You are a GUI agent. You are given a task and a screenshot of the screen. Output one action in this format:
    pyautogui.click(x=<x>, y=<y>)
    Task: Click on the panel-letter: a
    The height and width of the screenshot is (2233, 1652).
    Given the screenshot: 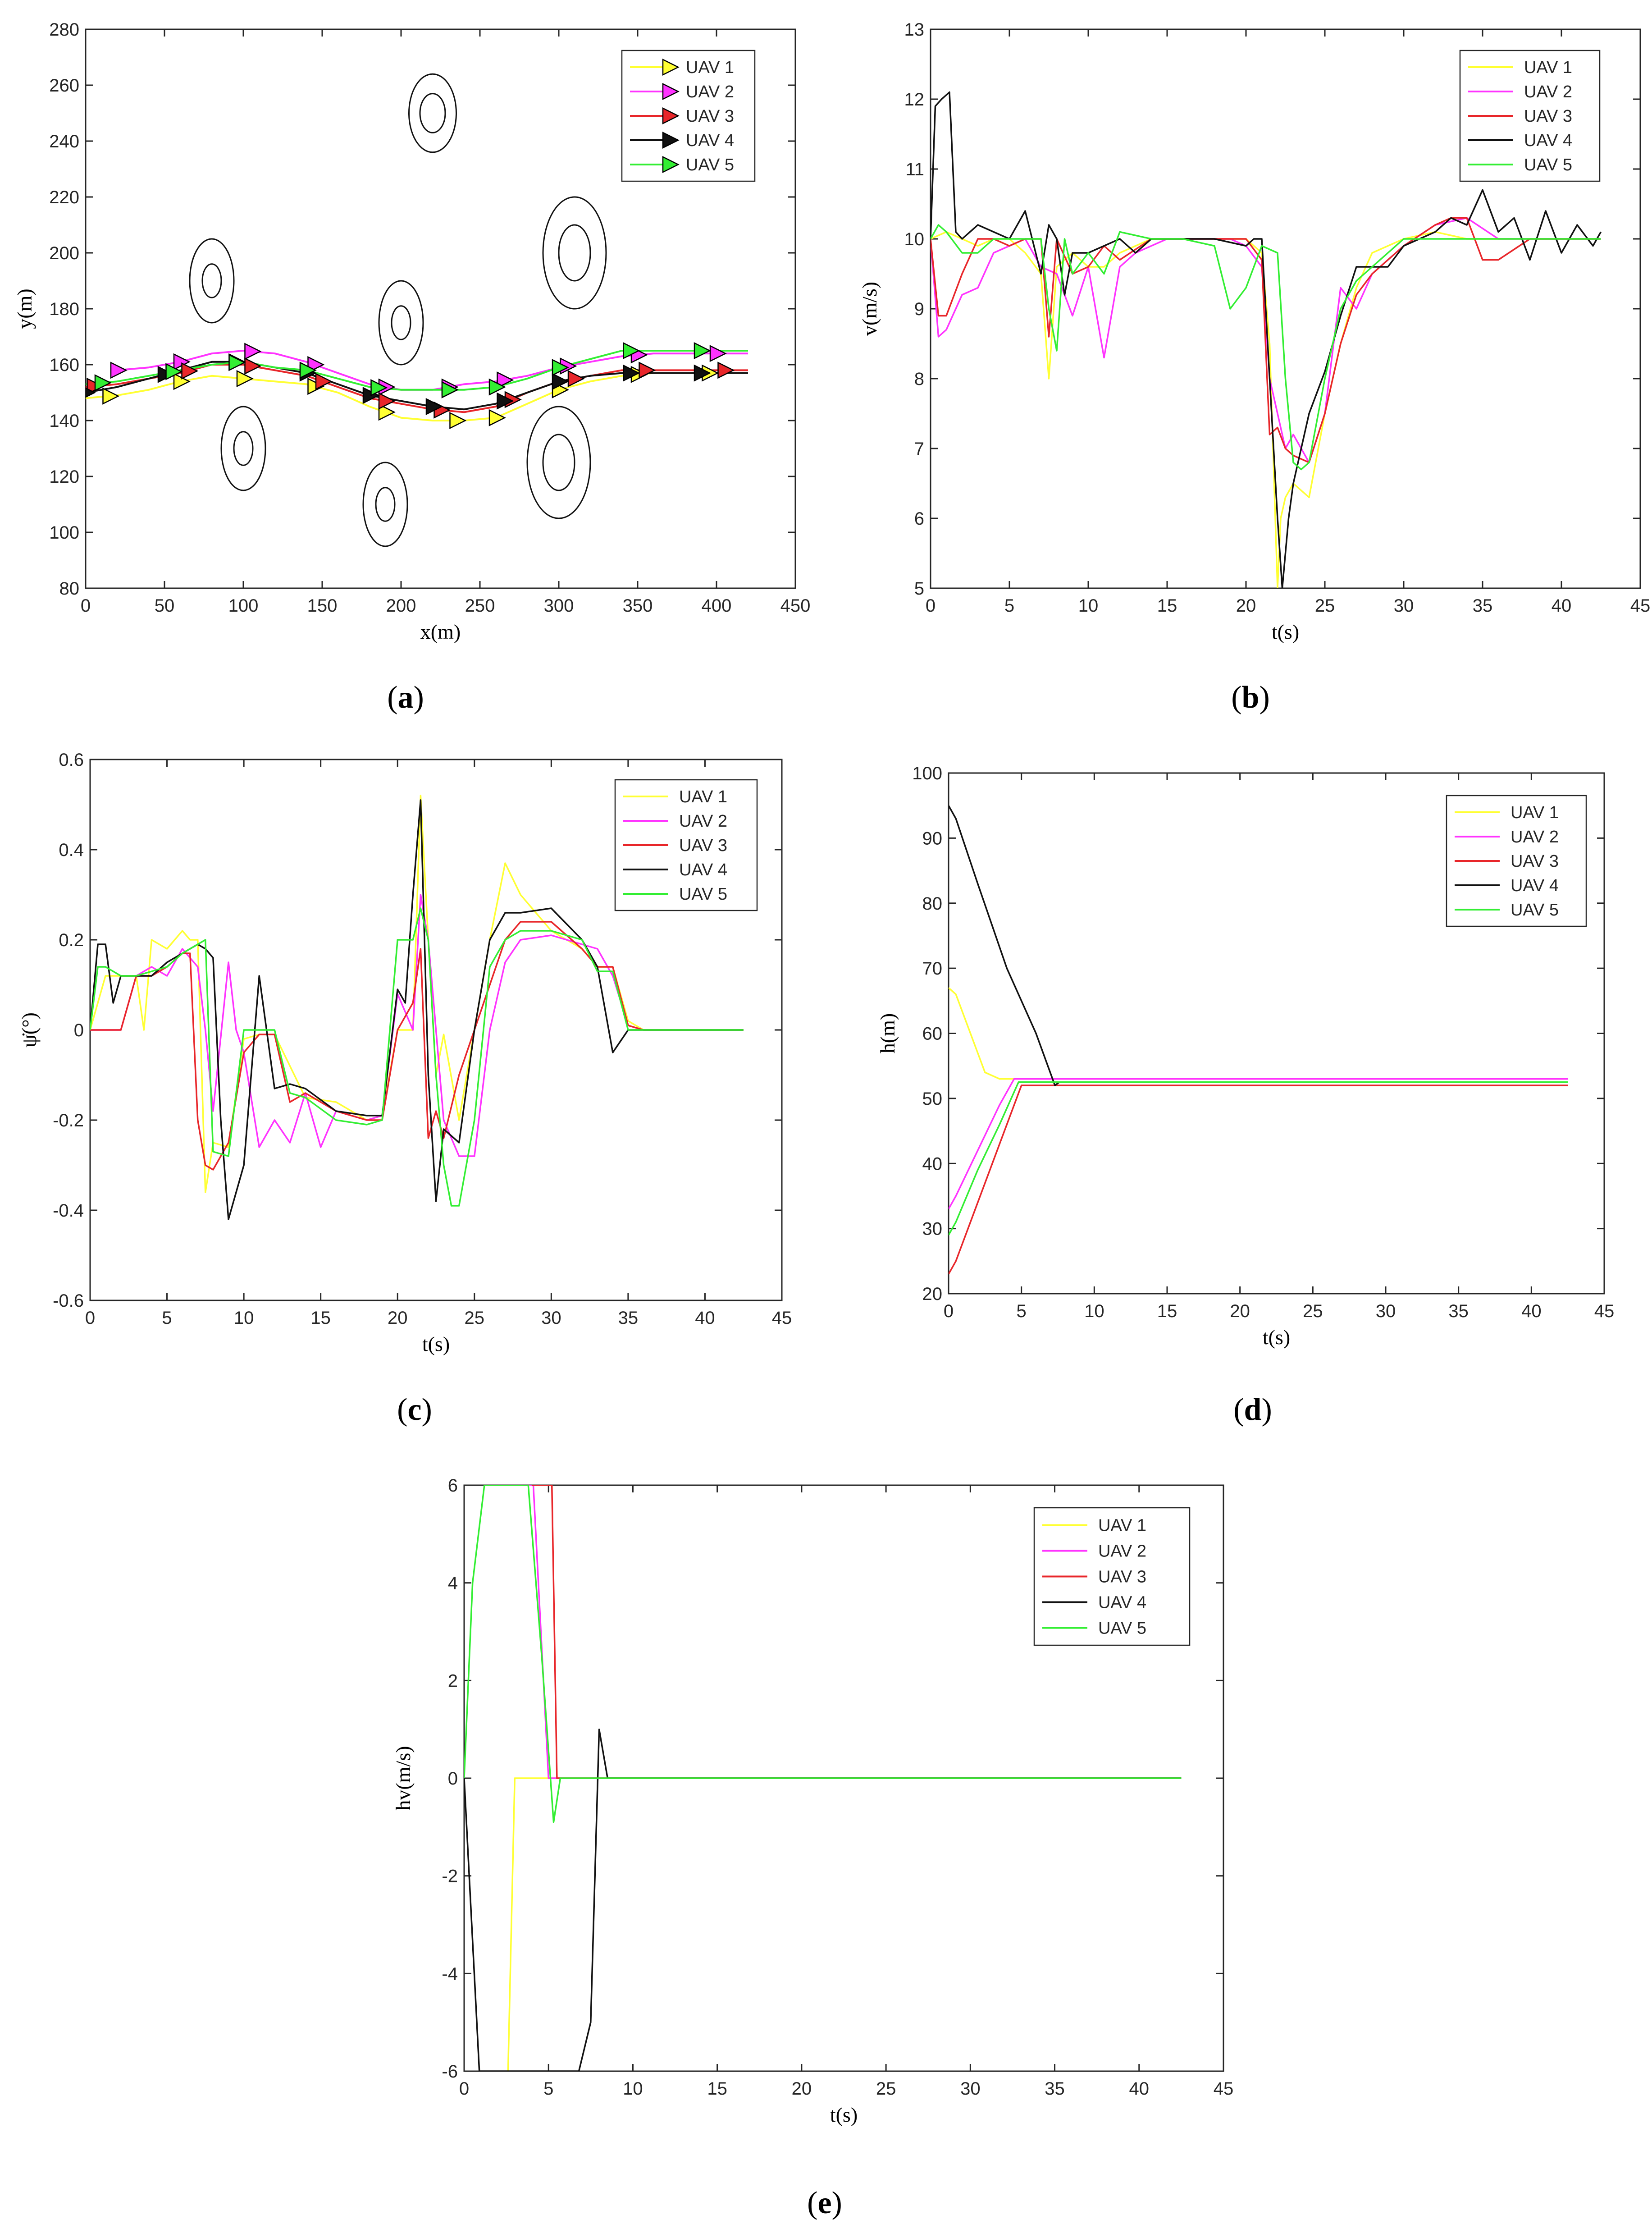 What is the action you would take?
    pyautogui.click(x=406, y=697)
    